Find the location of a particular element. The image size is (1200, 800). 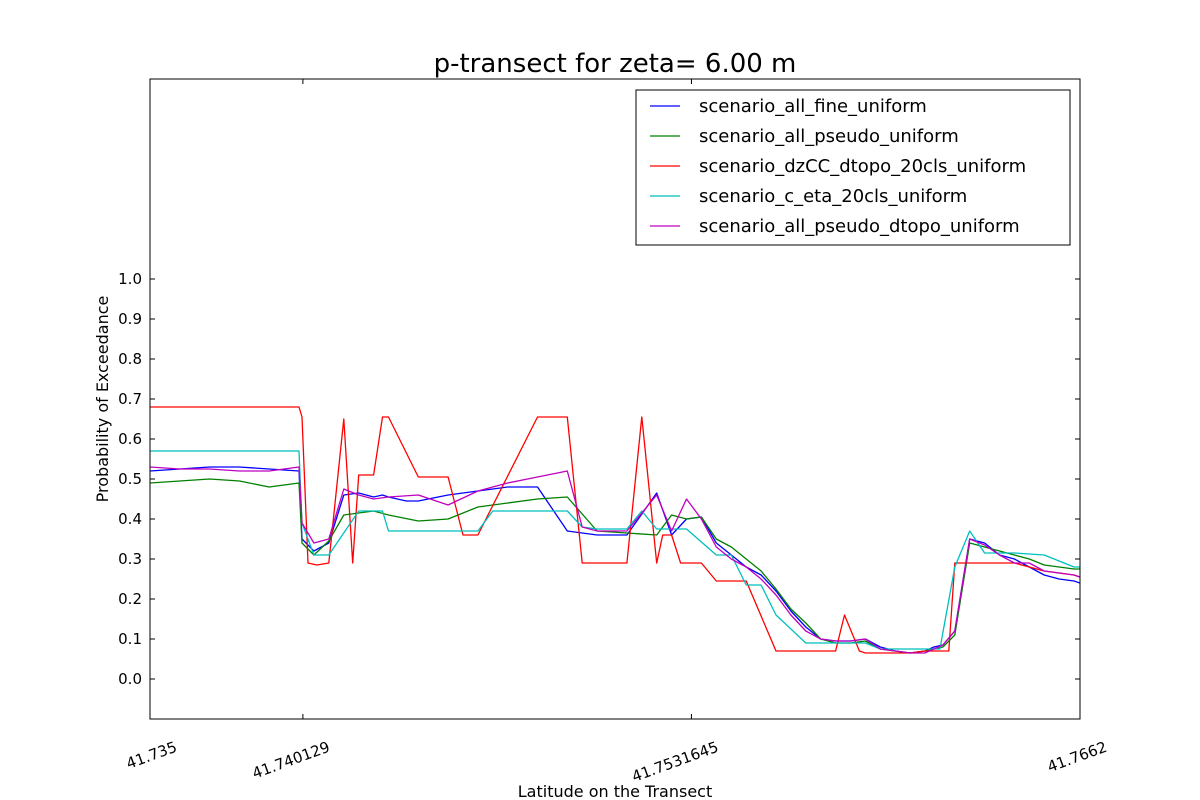

y-tick-label: 0.5 is located at coordinates (130, 479).